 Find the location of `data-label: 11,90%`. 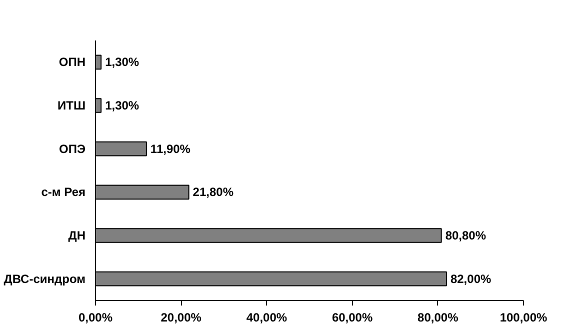

data-label: 11,90% is located at coordinates (170, 149).